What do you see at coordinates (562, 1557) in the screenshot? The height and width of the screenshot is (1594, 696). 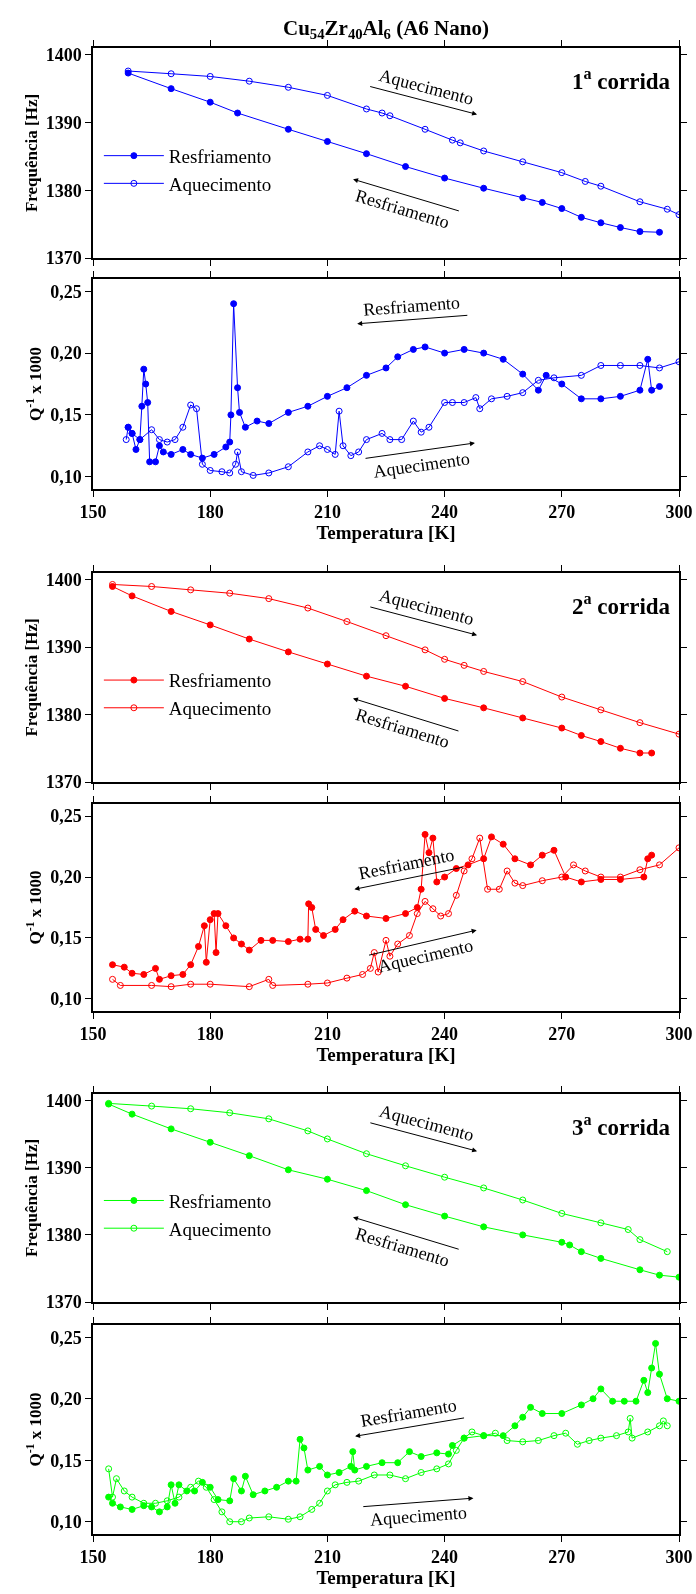 I see `x-tick-label: 270` at bounding box center [562, 1557].